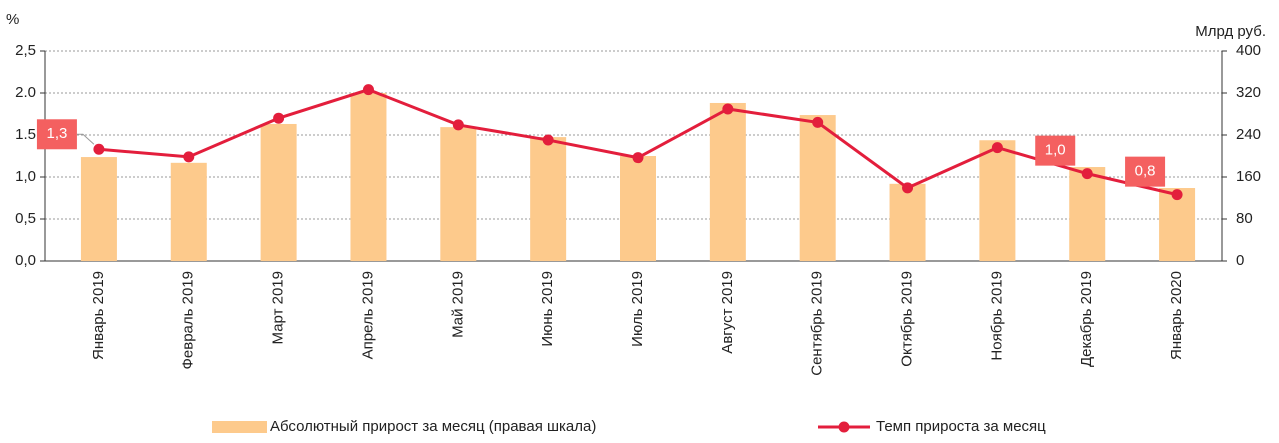 The height and width of the screenshot is (443, 1279). Describe the element at coordinates (817, 323) in the screenshot. I see `x-tick-label: Сентябрь 2019` at that location.